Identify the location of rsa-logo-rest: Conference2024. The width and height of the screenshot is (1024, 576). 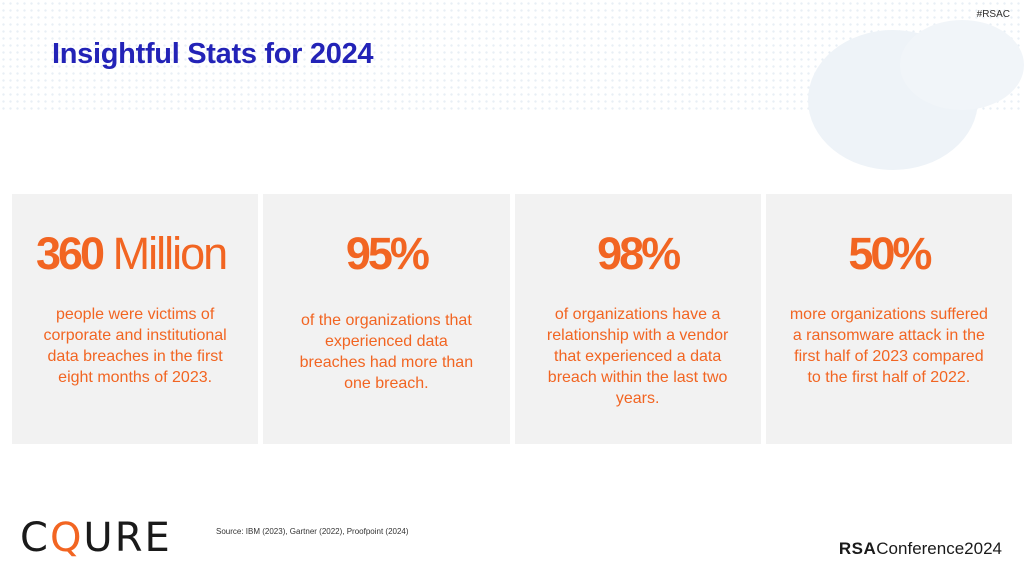
(939, 548).